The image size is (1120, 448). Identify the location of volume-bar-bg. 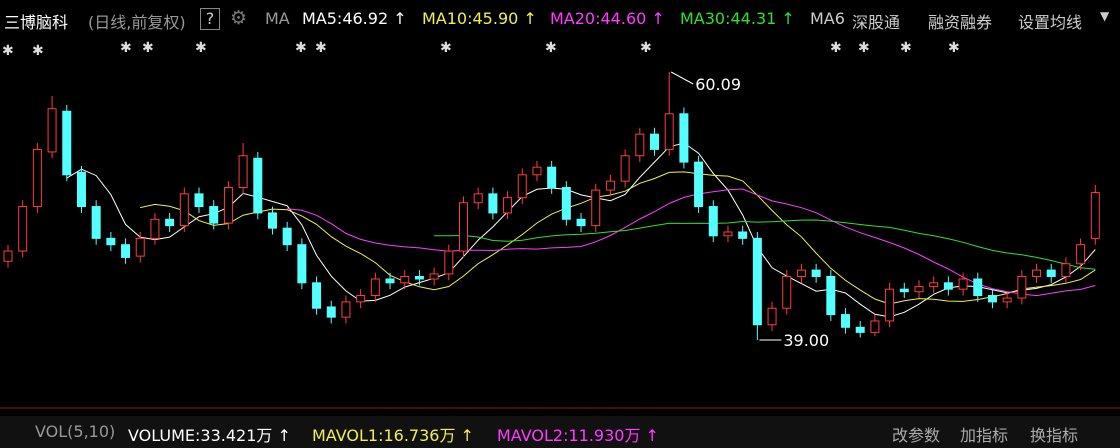
(560, 432).